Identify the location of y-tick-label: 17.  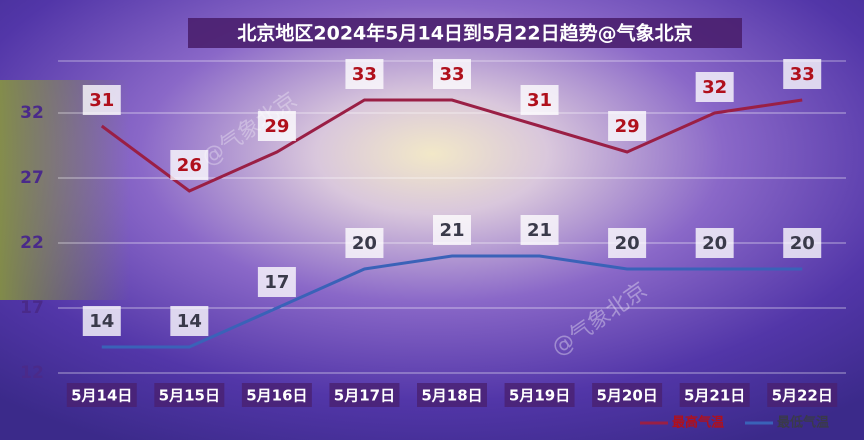
(32, 308).